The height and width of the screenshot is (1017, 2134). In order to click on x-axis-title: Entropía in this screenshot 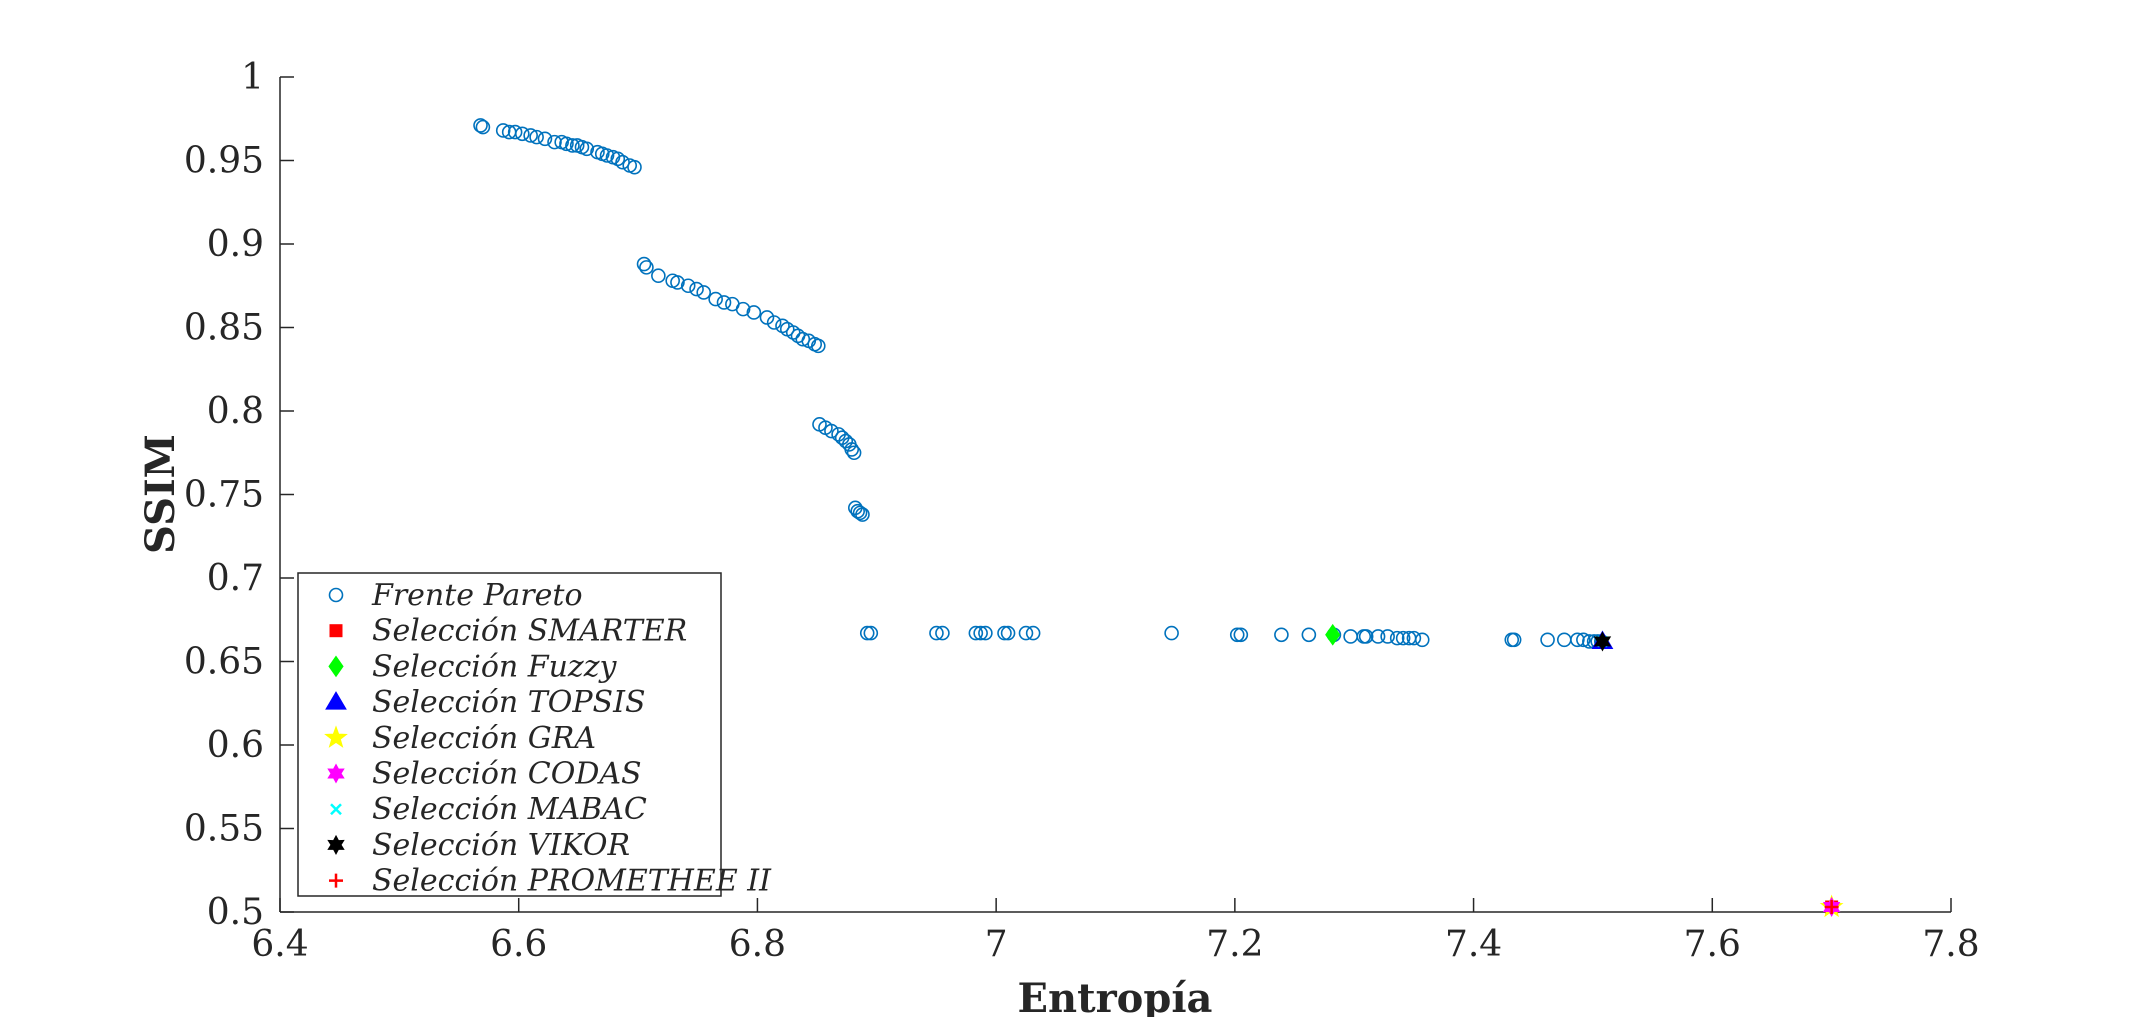, I will do `click(1115, 996)`.